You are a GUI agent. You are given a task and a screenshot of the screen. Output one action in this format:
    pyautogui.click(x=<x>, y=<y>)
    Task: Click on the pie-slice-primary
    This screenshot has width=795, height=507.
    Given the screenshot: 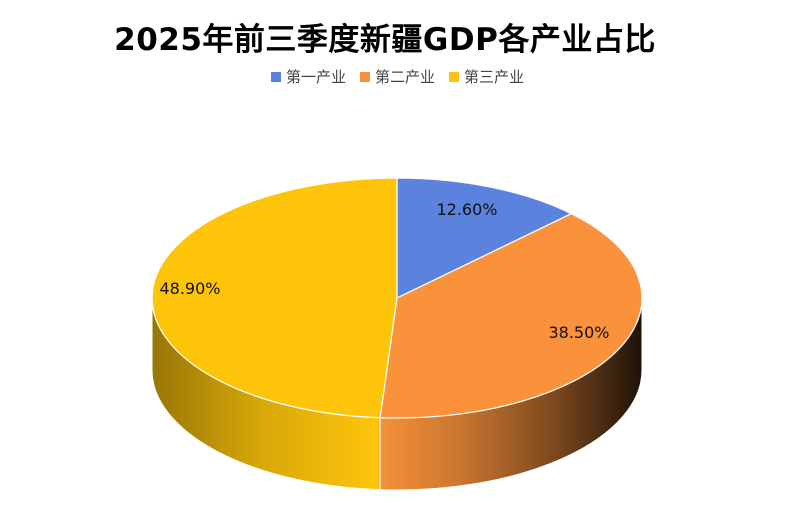 What is the action you would take?
    pyautogui.click(x=484, y=238)
    